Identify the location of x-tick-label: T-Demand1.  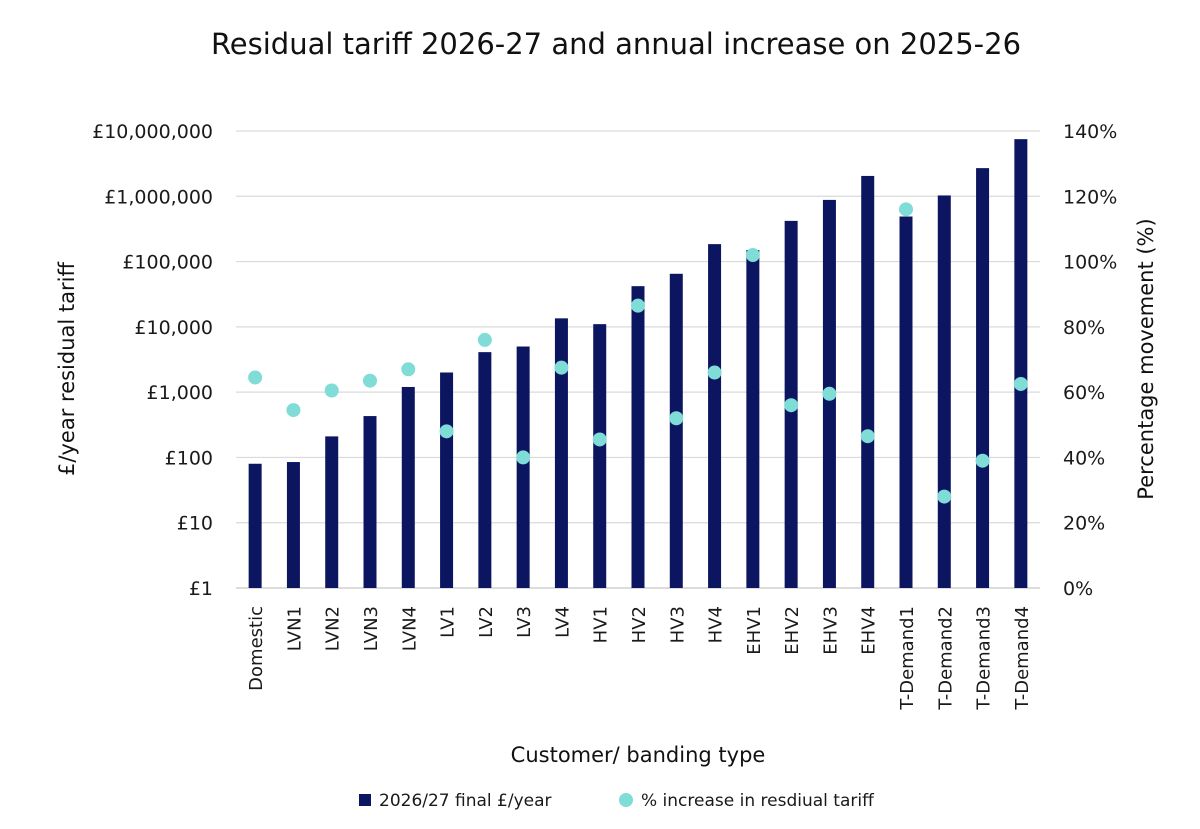
(907, 658).